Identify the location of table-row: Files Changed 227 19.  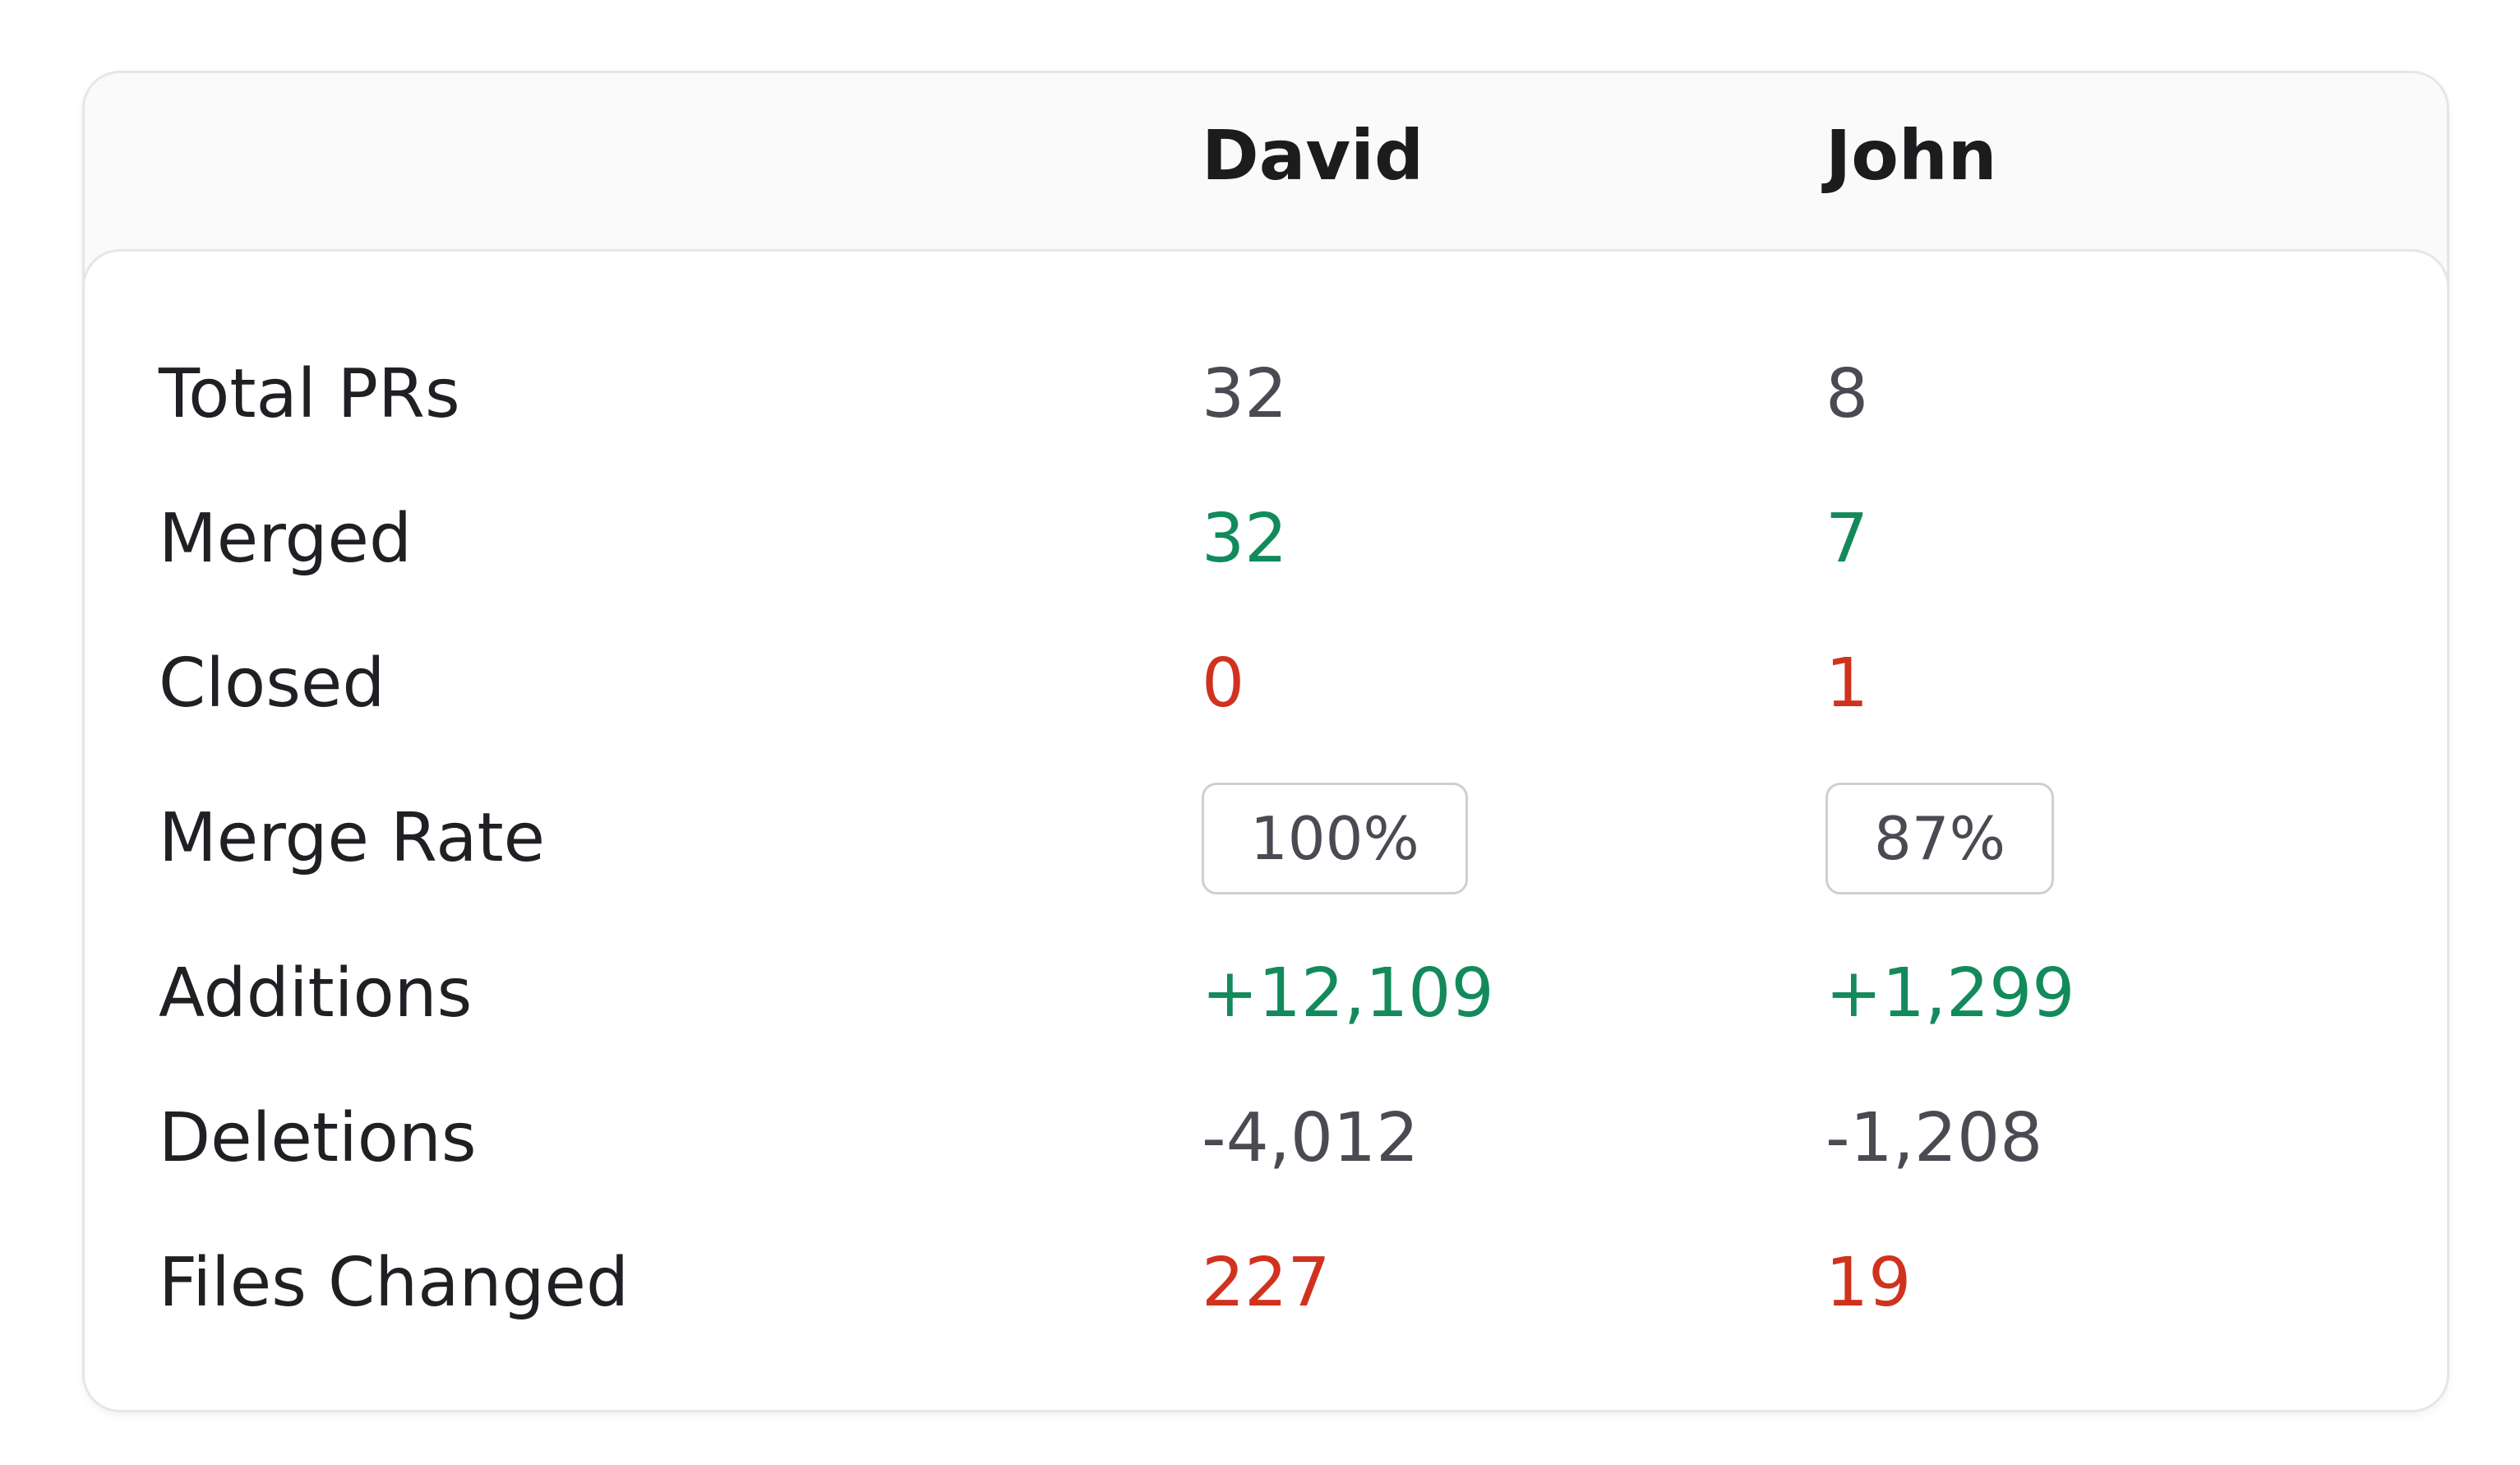
(1266, 1283).